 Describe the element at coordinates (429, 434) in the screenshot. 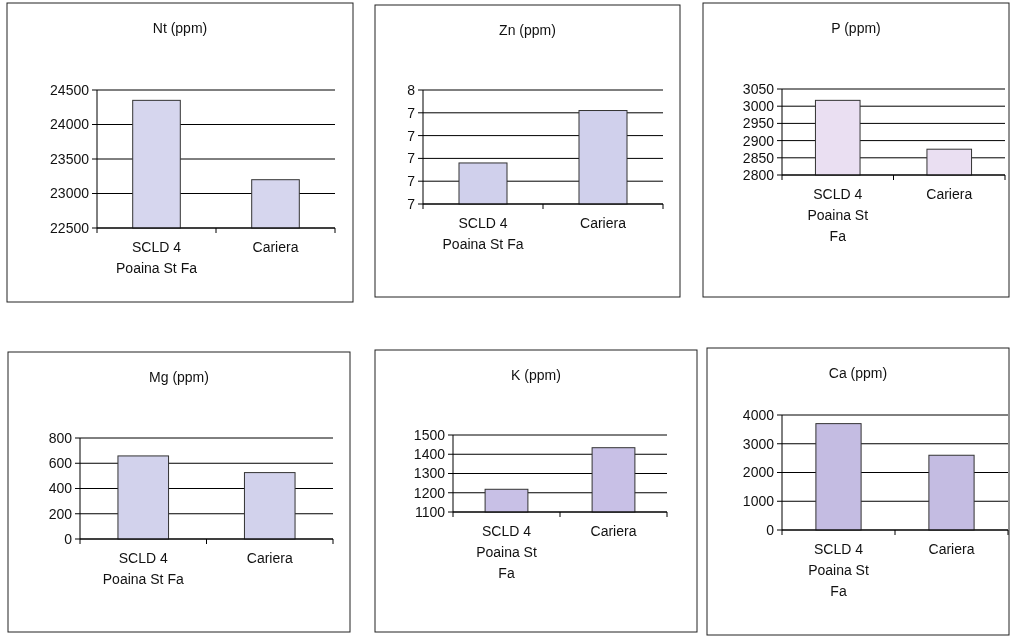

I see `y-tick-label: 1500` at that location.